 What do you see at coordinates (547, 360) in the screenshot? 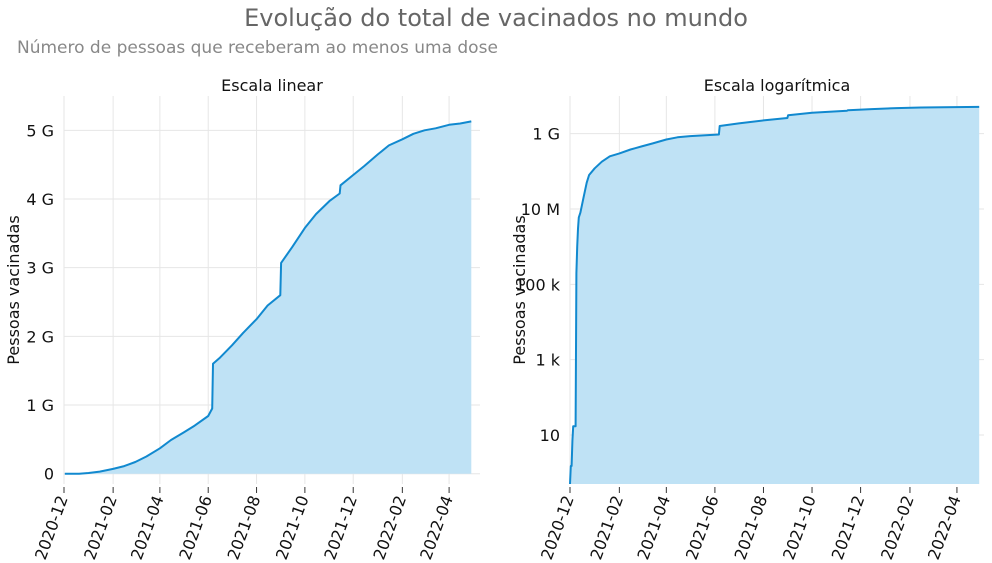
I see `y-tick-label: 1 k` at bounding box center [547, 360].